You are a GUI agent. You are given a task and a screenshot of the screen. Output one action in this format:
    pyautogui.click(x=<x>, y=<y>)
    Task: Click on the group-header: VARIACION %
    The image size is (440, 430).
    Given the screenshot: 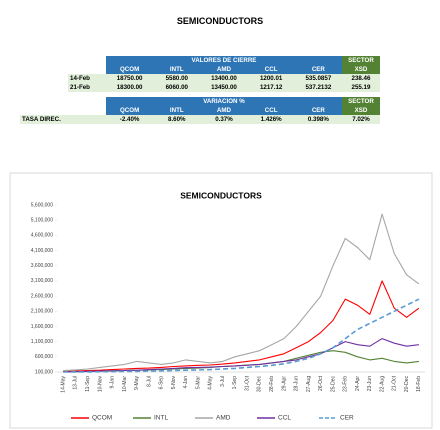 What is the action you would take?
    pyautogui.click(x=224, y=101)
    